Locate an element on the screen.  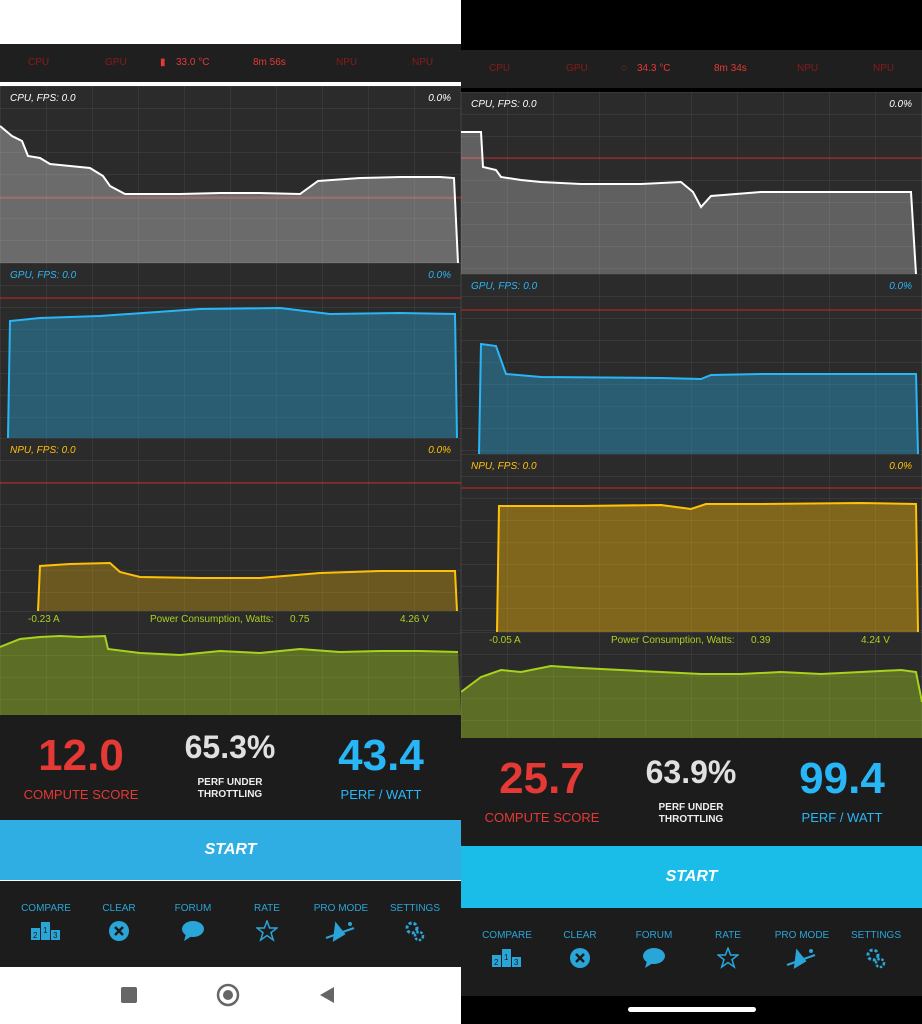
nav-forum: FORUM is located at coordinates (193, 911).